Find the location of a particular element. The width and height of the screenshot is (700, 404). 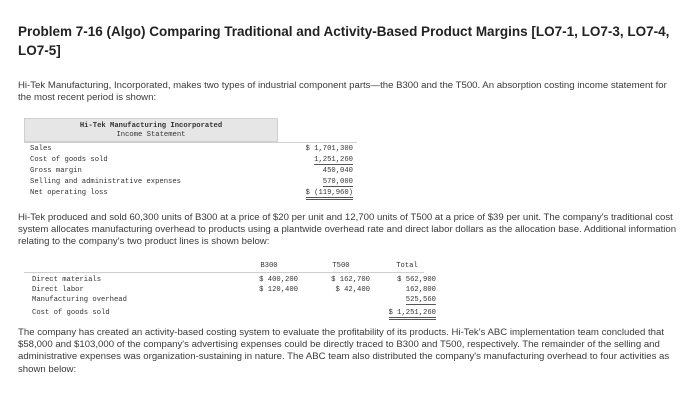

direct-labor-t500: $ 42,400 is located at coordinates (352, 290).